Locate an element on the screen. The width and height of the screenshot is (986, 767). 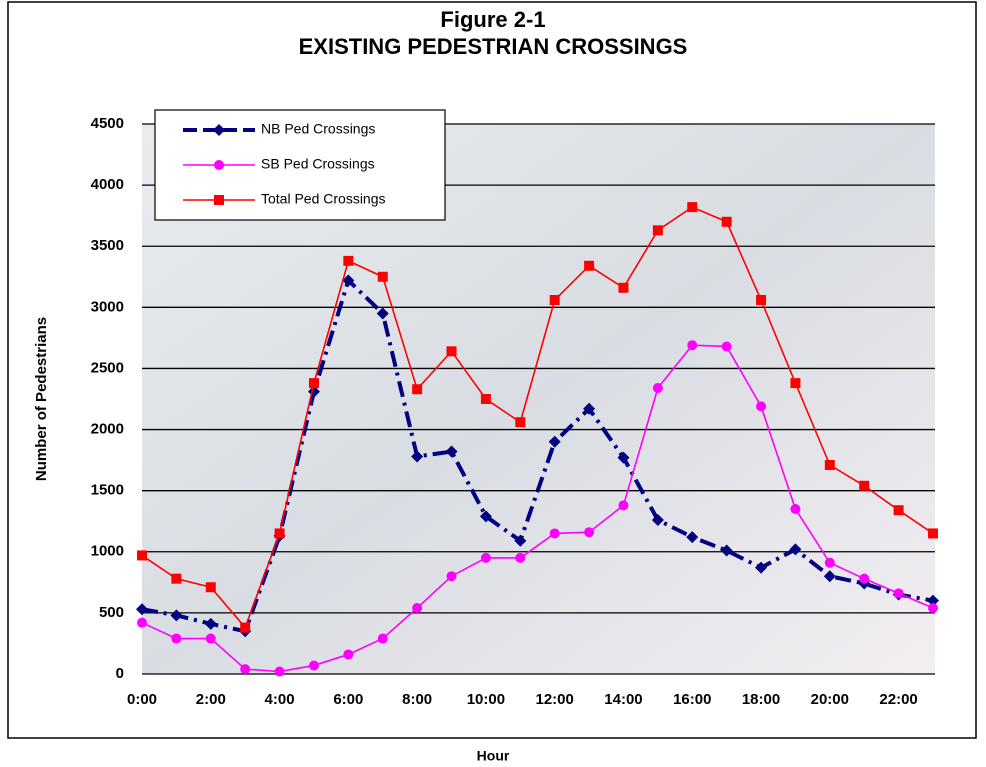
y-tick-label: 500 is located at coordinates (111, 612).